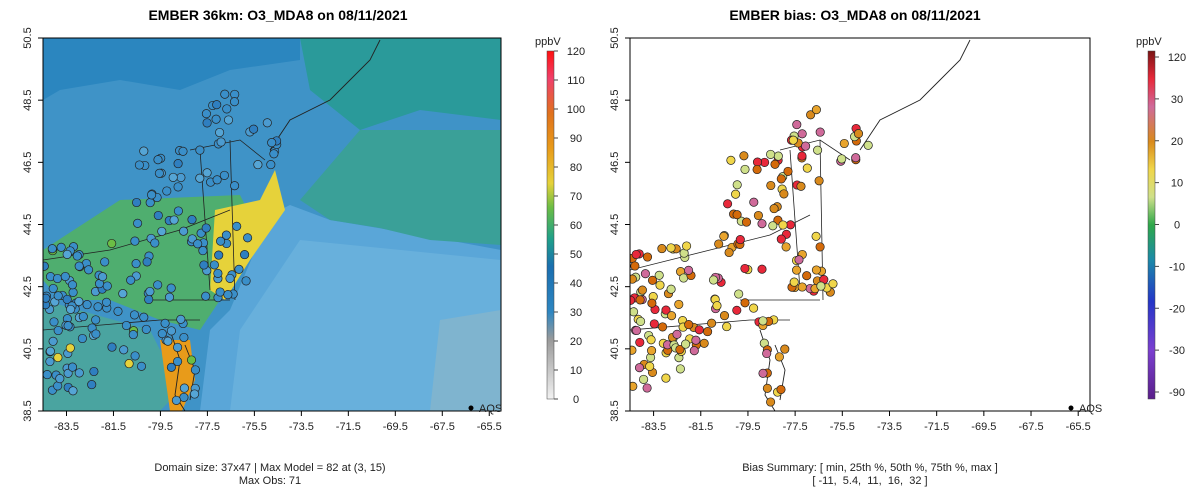 The height and width of the screenshot is (502, 1200). Describe the element at coordinates (615, 99) in the screenshot. I see `y-tick-label: 48.5` at that location.